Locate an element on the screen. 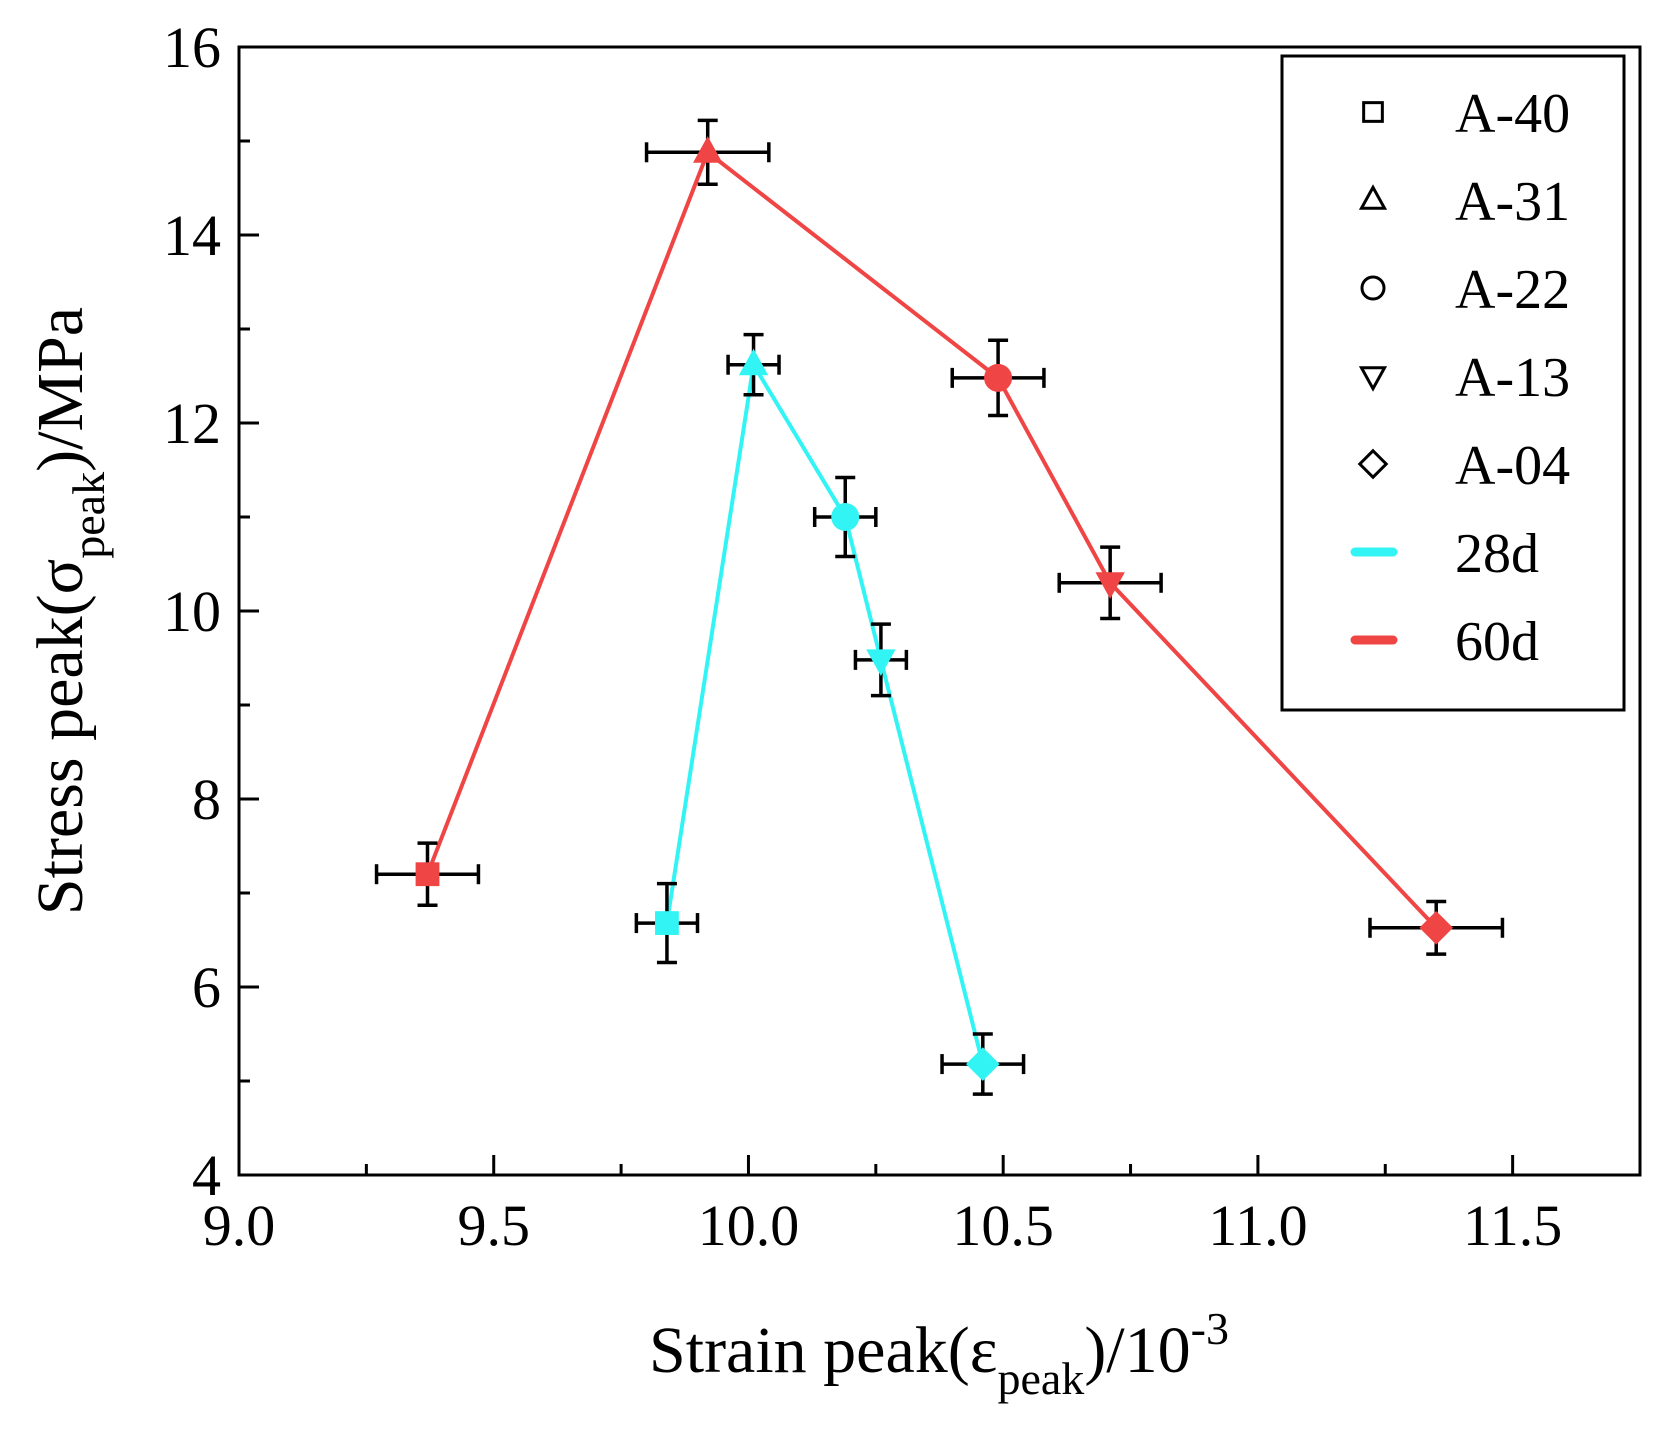  y-tick-label: 12 is located at coordinates (192, 423).